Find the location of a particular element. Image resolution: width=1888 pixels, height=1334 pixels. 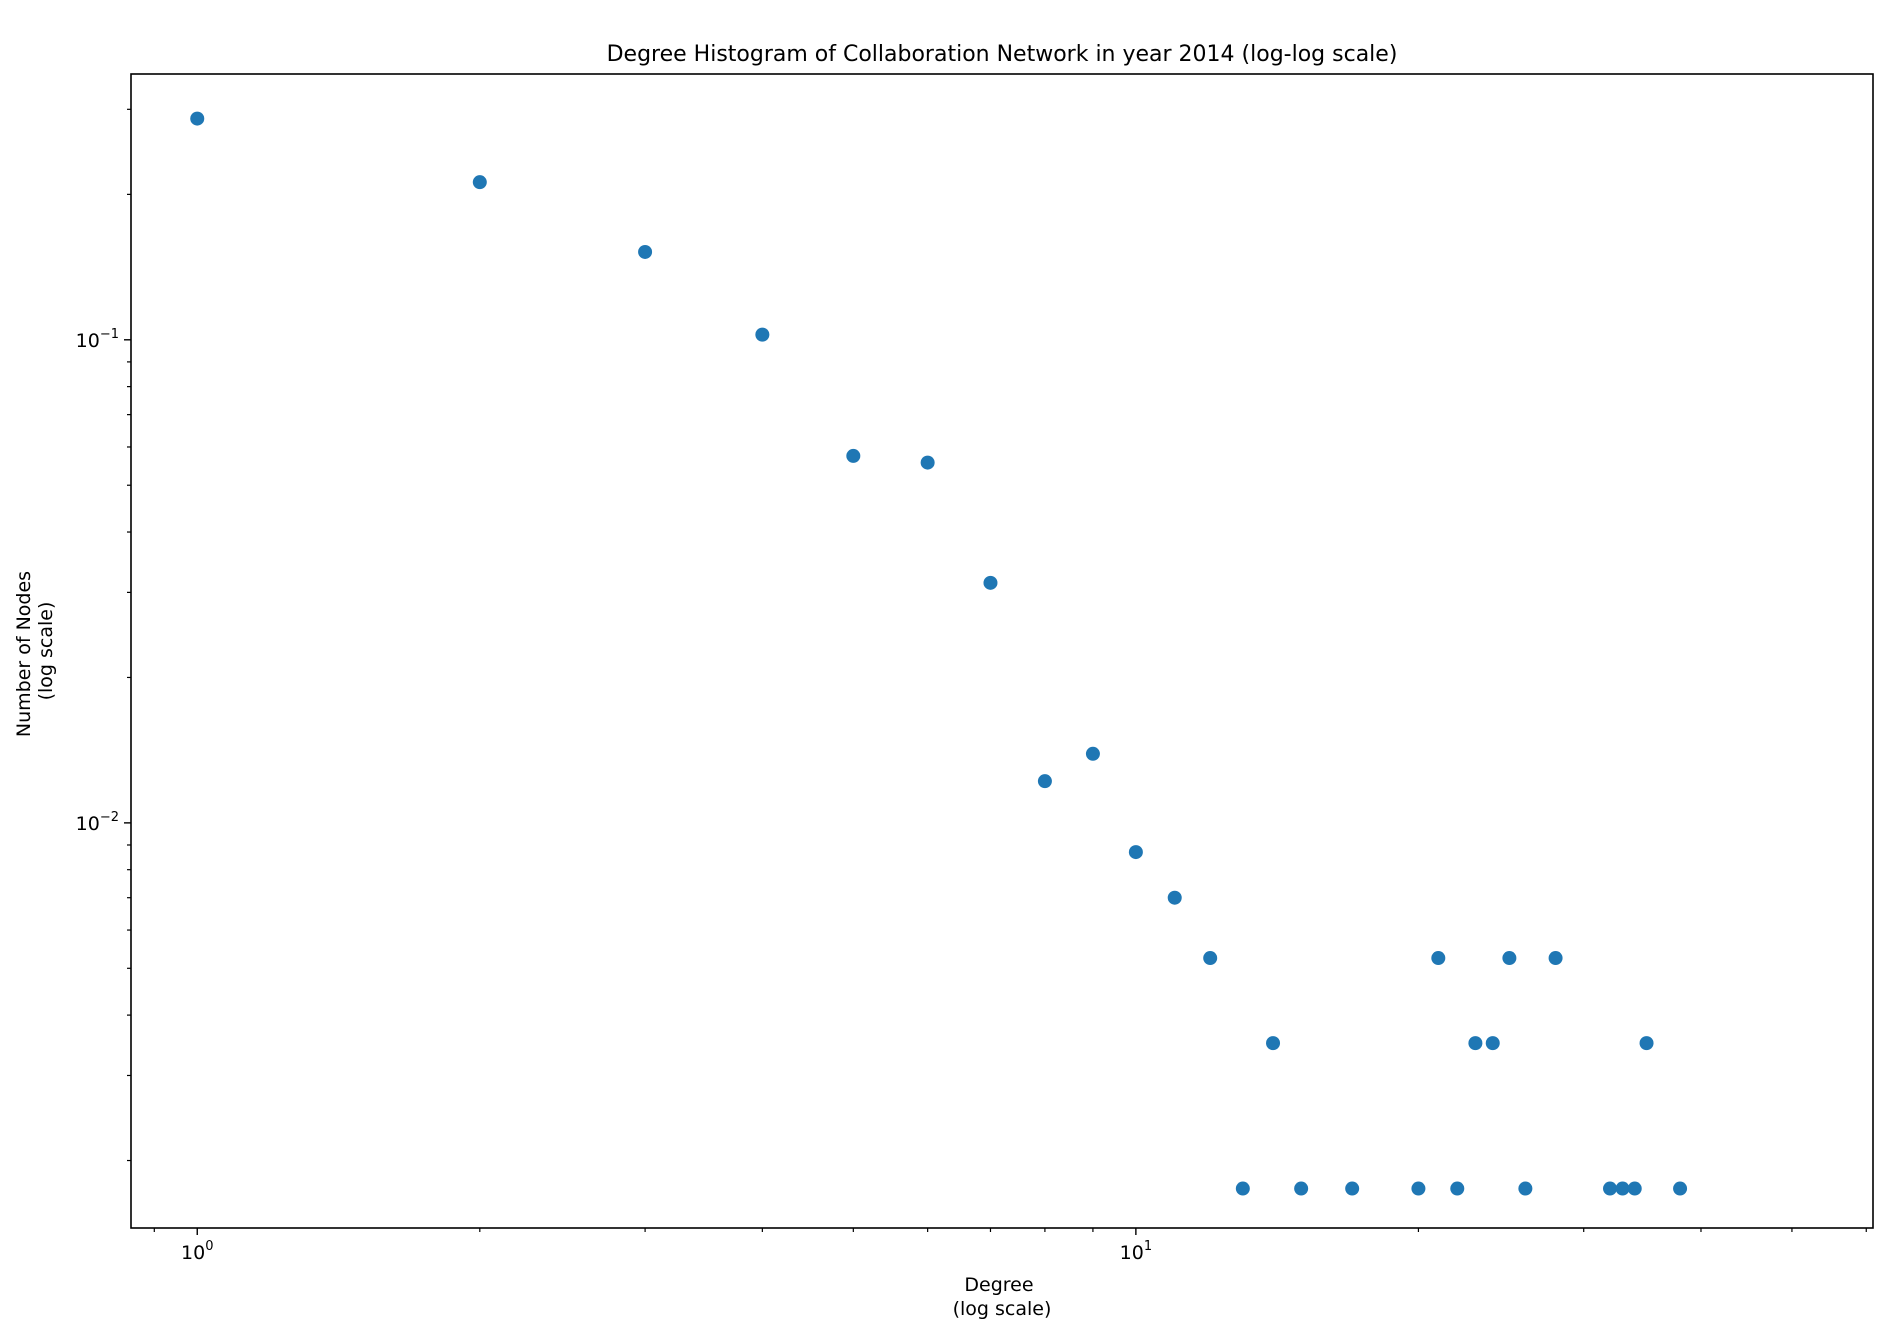

x-axis-label-line-2: (log scale) is located at coordinates (1002, 1309).